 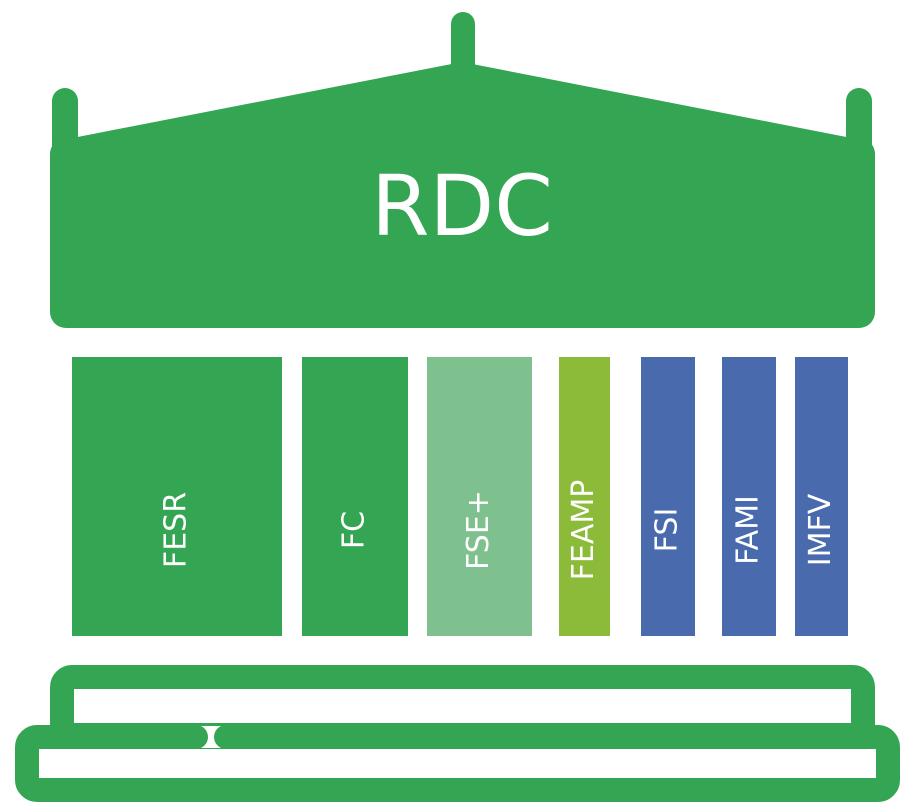 I want to click on pillar-label: FESR, so click(x=176, y=530).